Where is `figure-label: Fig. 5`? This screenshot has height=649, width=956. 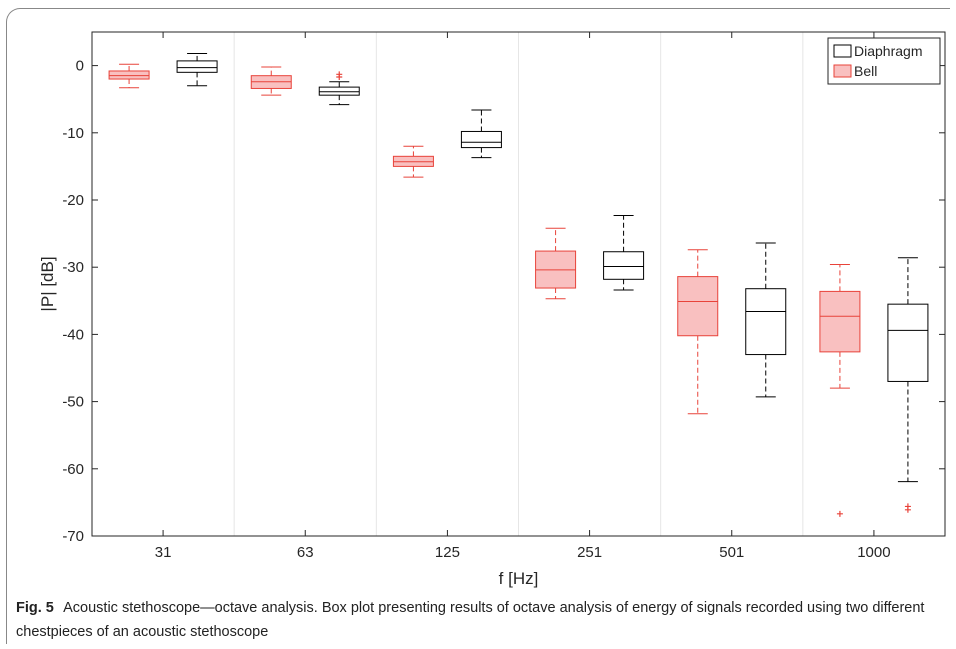 figure-label: Fig. 5 is located at coordinates (35, 608).